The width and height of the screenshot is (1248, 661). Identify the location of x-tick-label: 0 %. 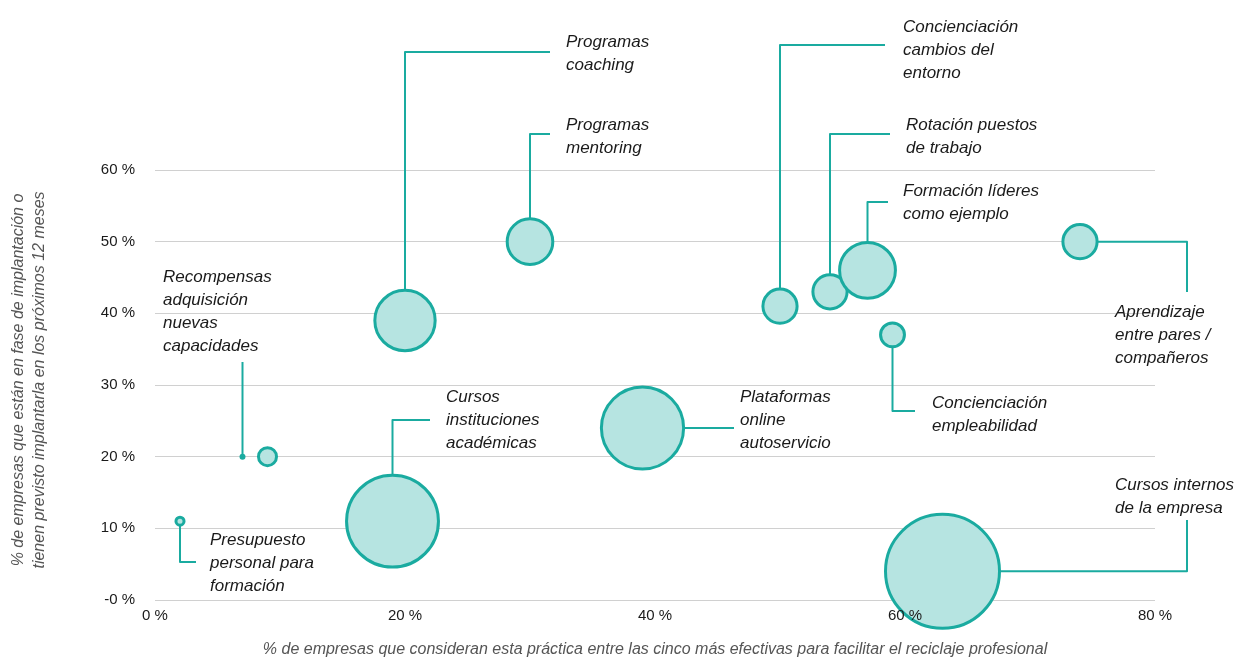
(155, 614).